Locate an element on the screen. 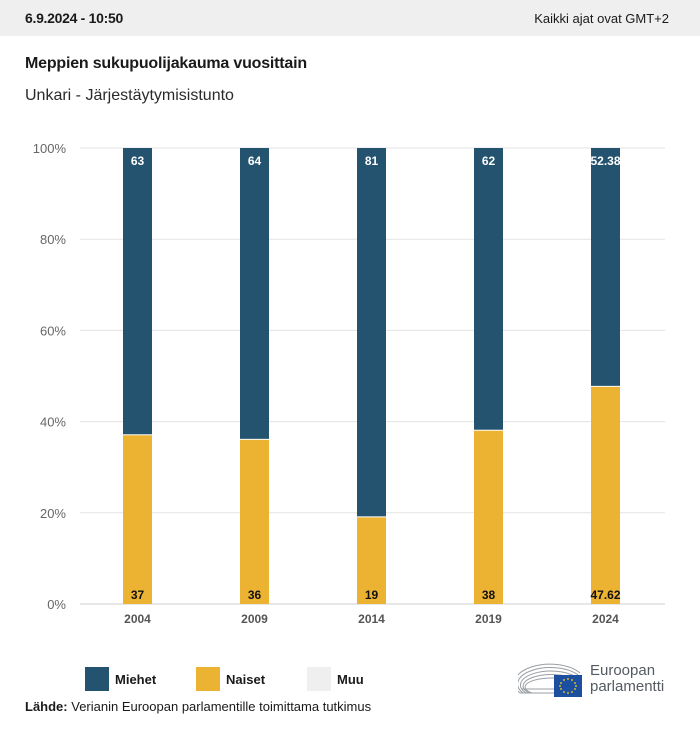 This screenshot has width=700, height=731. x-tick-label: 2009 is located at coordinates (254, 619).